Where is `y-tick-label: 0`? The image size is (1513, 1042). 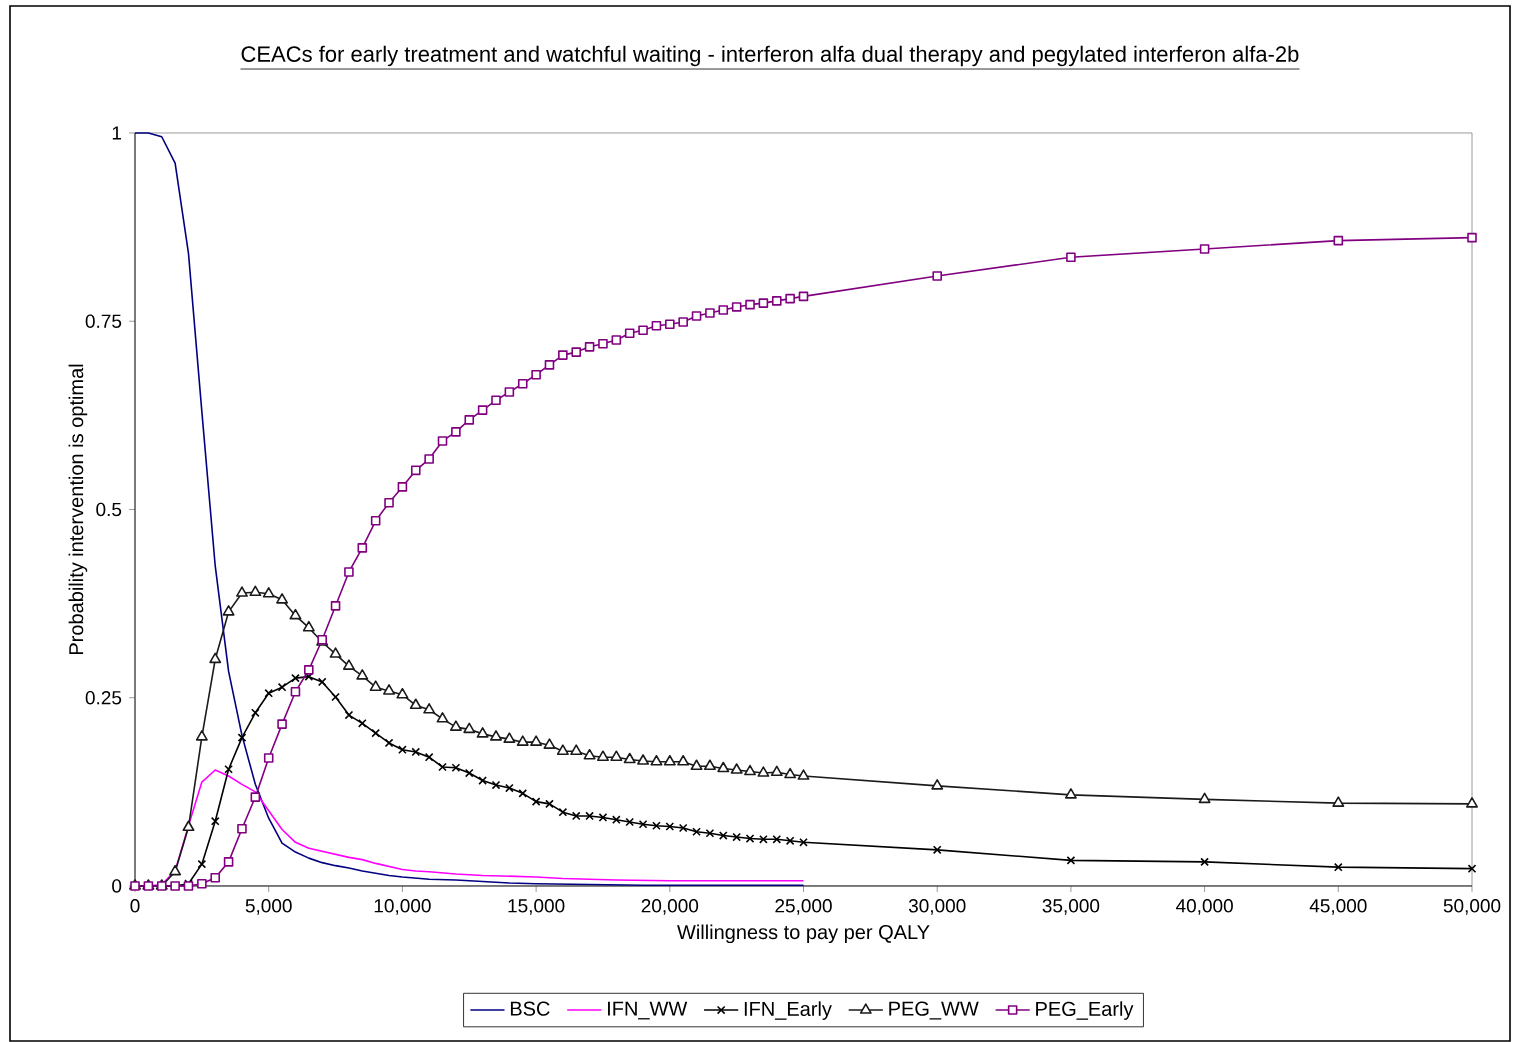
y-tick-label: 0 is located at coordinates (117, 886).